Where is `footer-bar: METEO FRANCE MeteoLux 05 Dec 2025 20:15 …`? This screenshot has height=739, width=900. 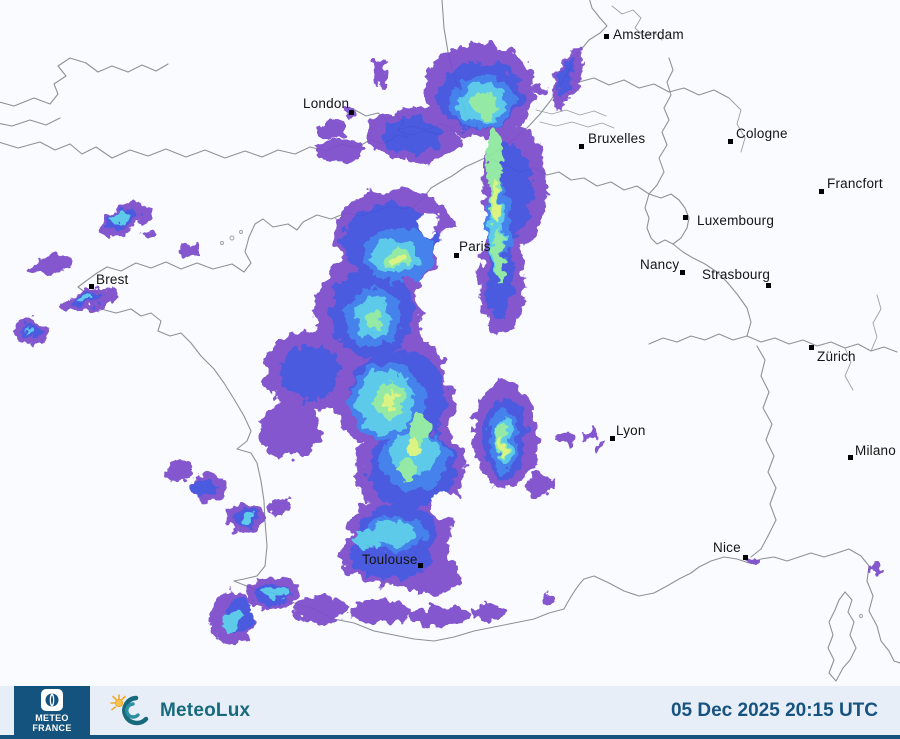 footer-bar: METEO FRANCE MeteoLux 05 Dec 2025 20:15 … is located at coordinates (450, 710).